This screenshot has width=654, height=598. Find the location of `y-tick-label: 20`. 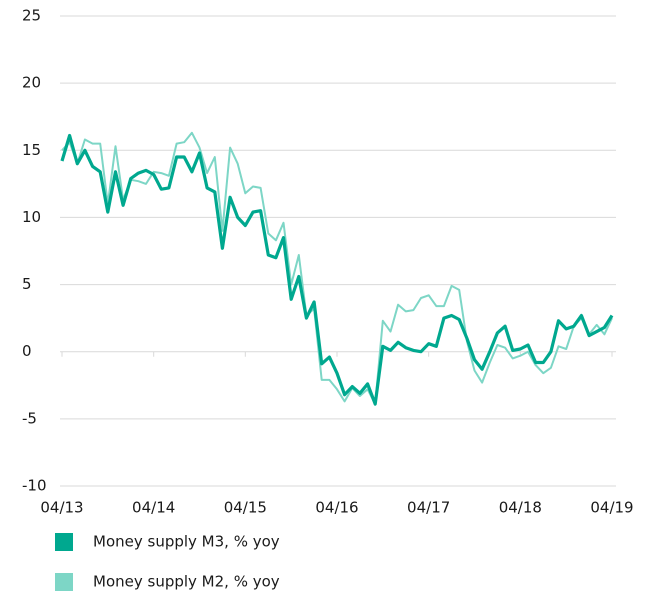

y-tick-label: 20 is located at coordinates (31, 83).